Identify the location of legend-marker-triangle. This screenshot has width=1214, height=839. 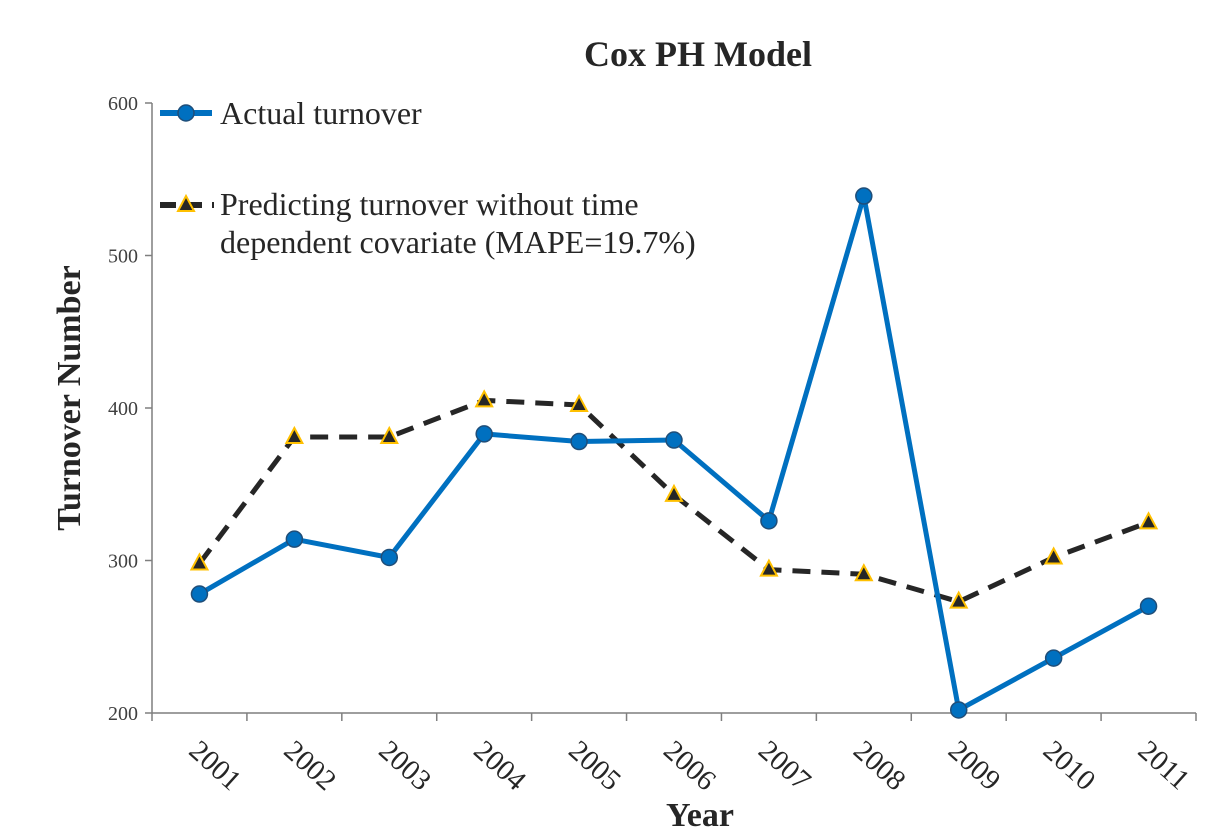
(186, 202).